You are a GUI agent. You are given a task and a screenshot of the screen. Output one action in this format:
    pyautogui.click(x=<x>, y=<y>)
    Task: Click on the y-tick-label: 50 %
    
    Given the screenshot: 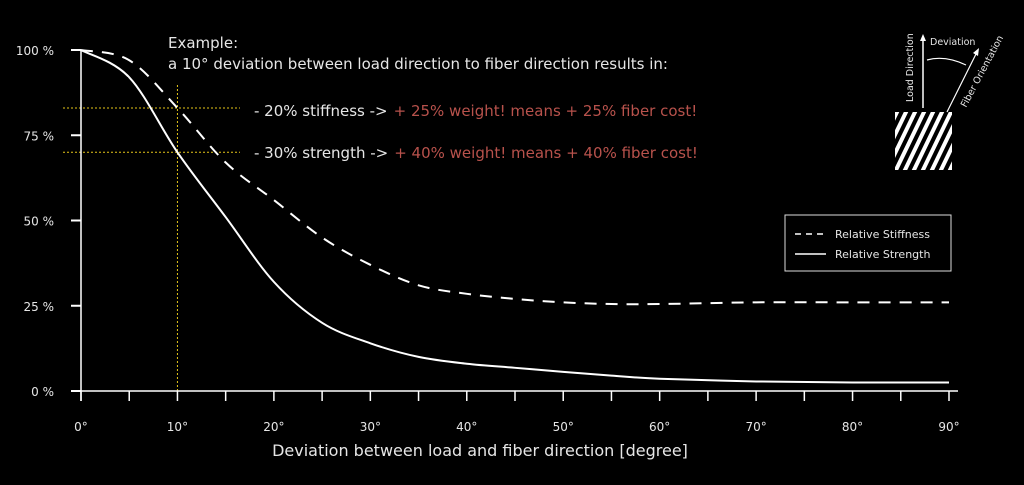 What is the action you would take?
    pyautogui.click(x=39, y=222)
    